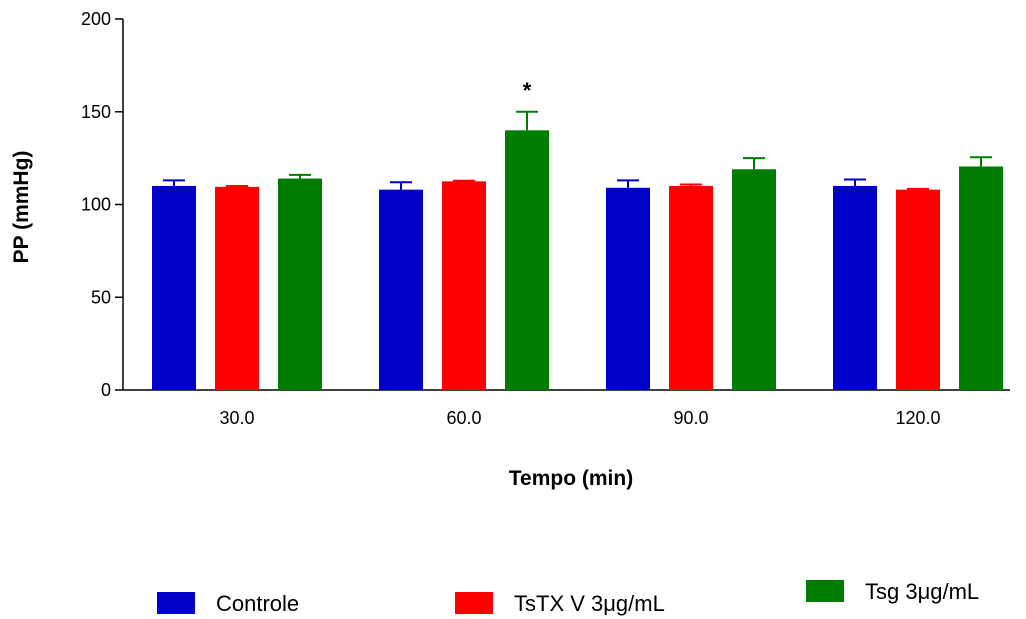  Describe the element at coordinates (236, 418) in the screenshot. I see `x-tick-label: 30.0` at that location.